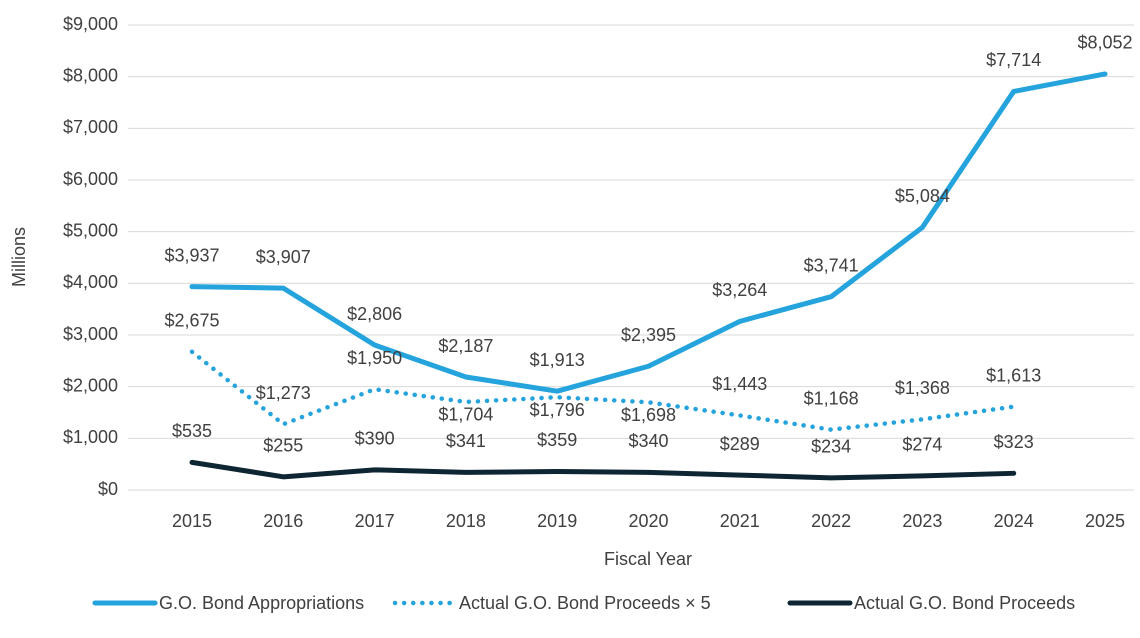  I want to click on data-label: $1,273, so click(283, 393).